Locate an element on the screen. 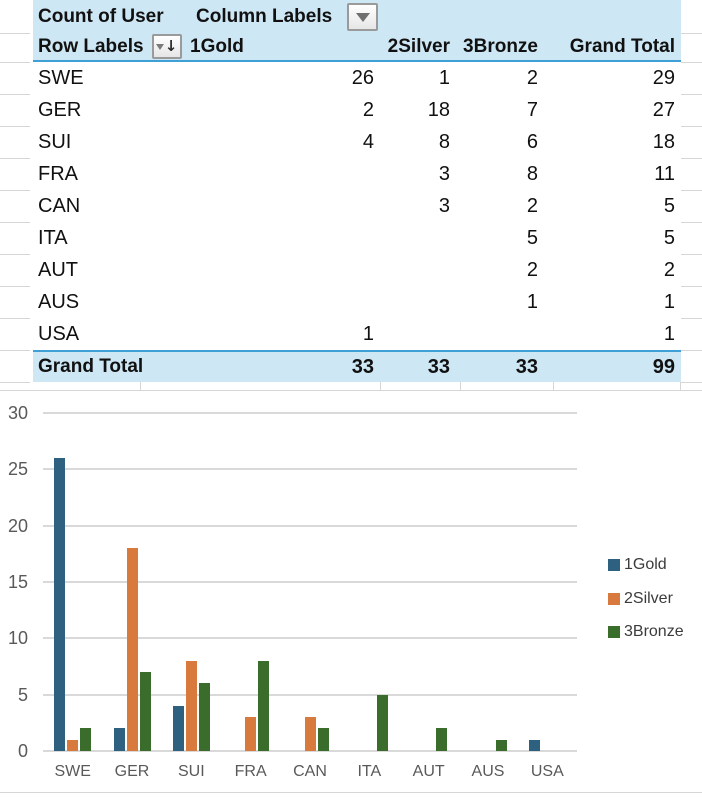  bar-3bronze-can is located at coordinates (323, 739).